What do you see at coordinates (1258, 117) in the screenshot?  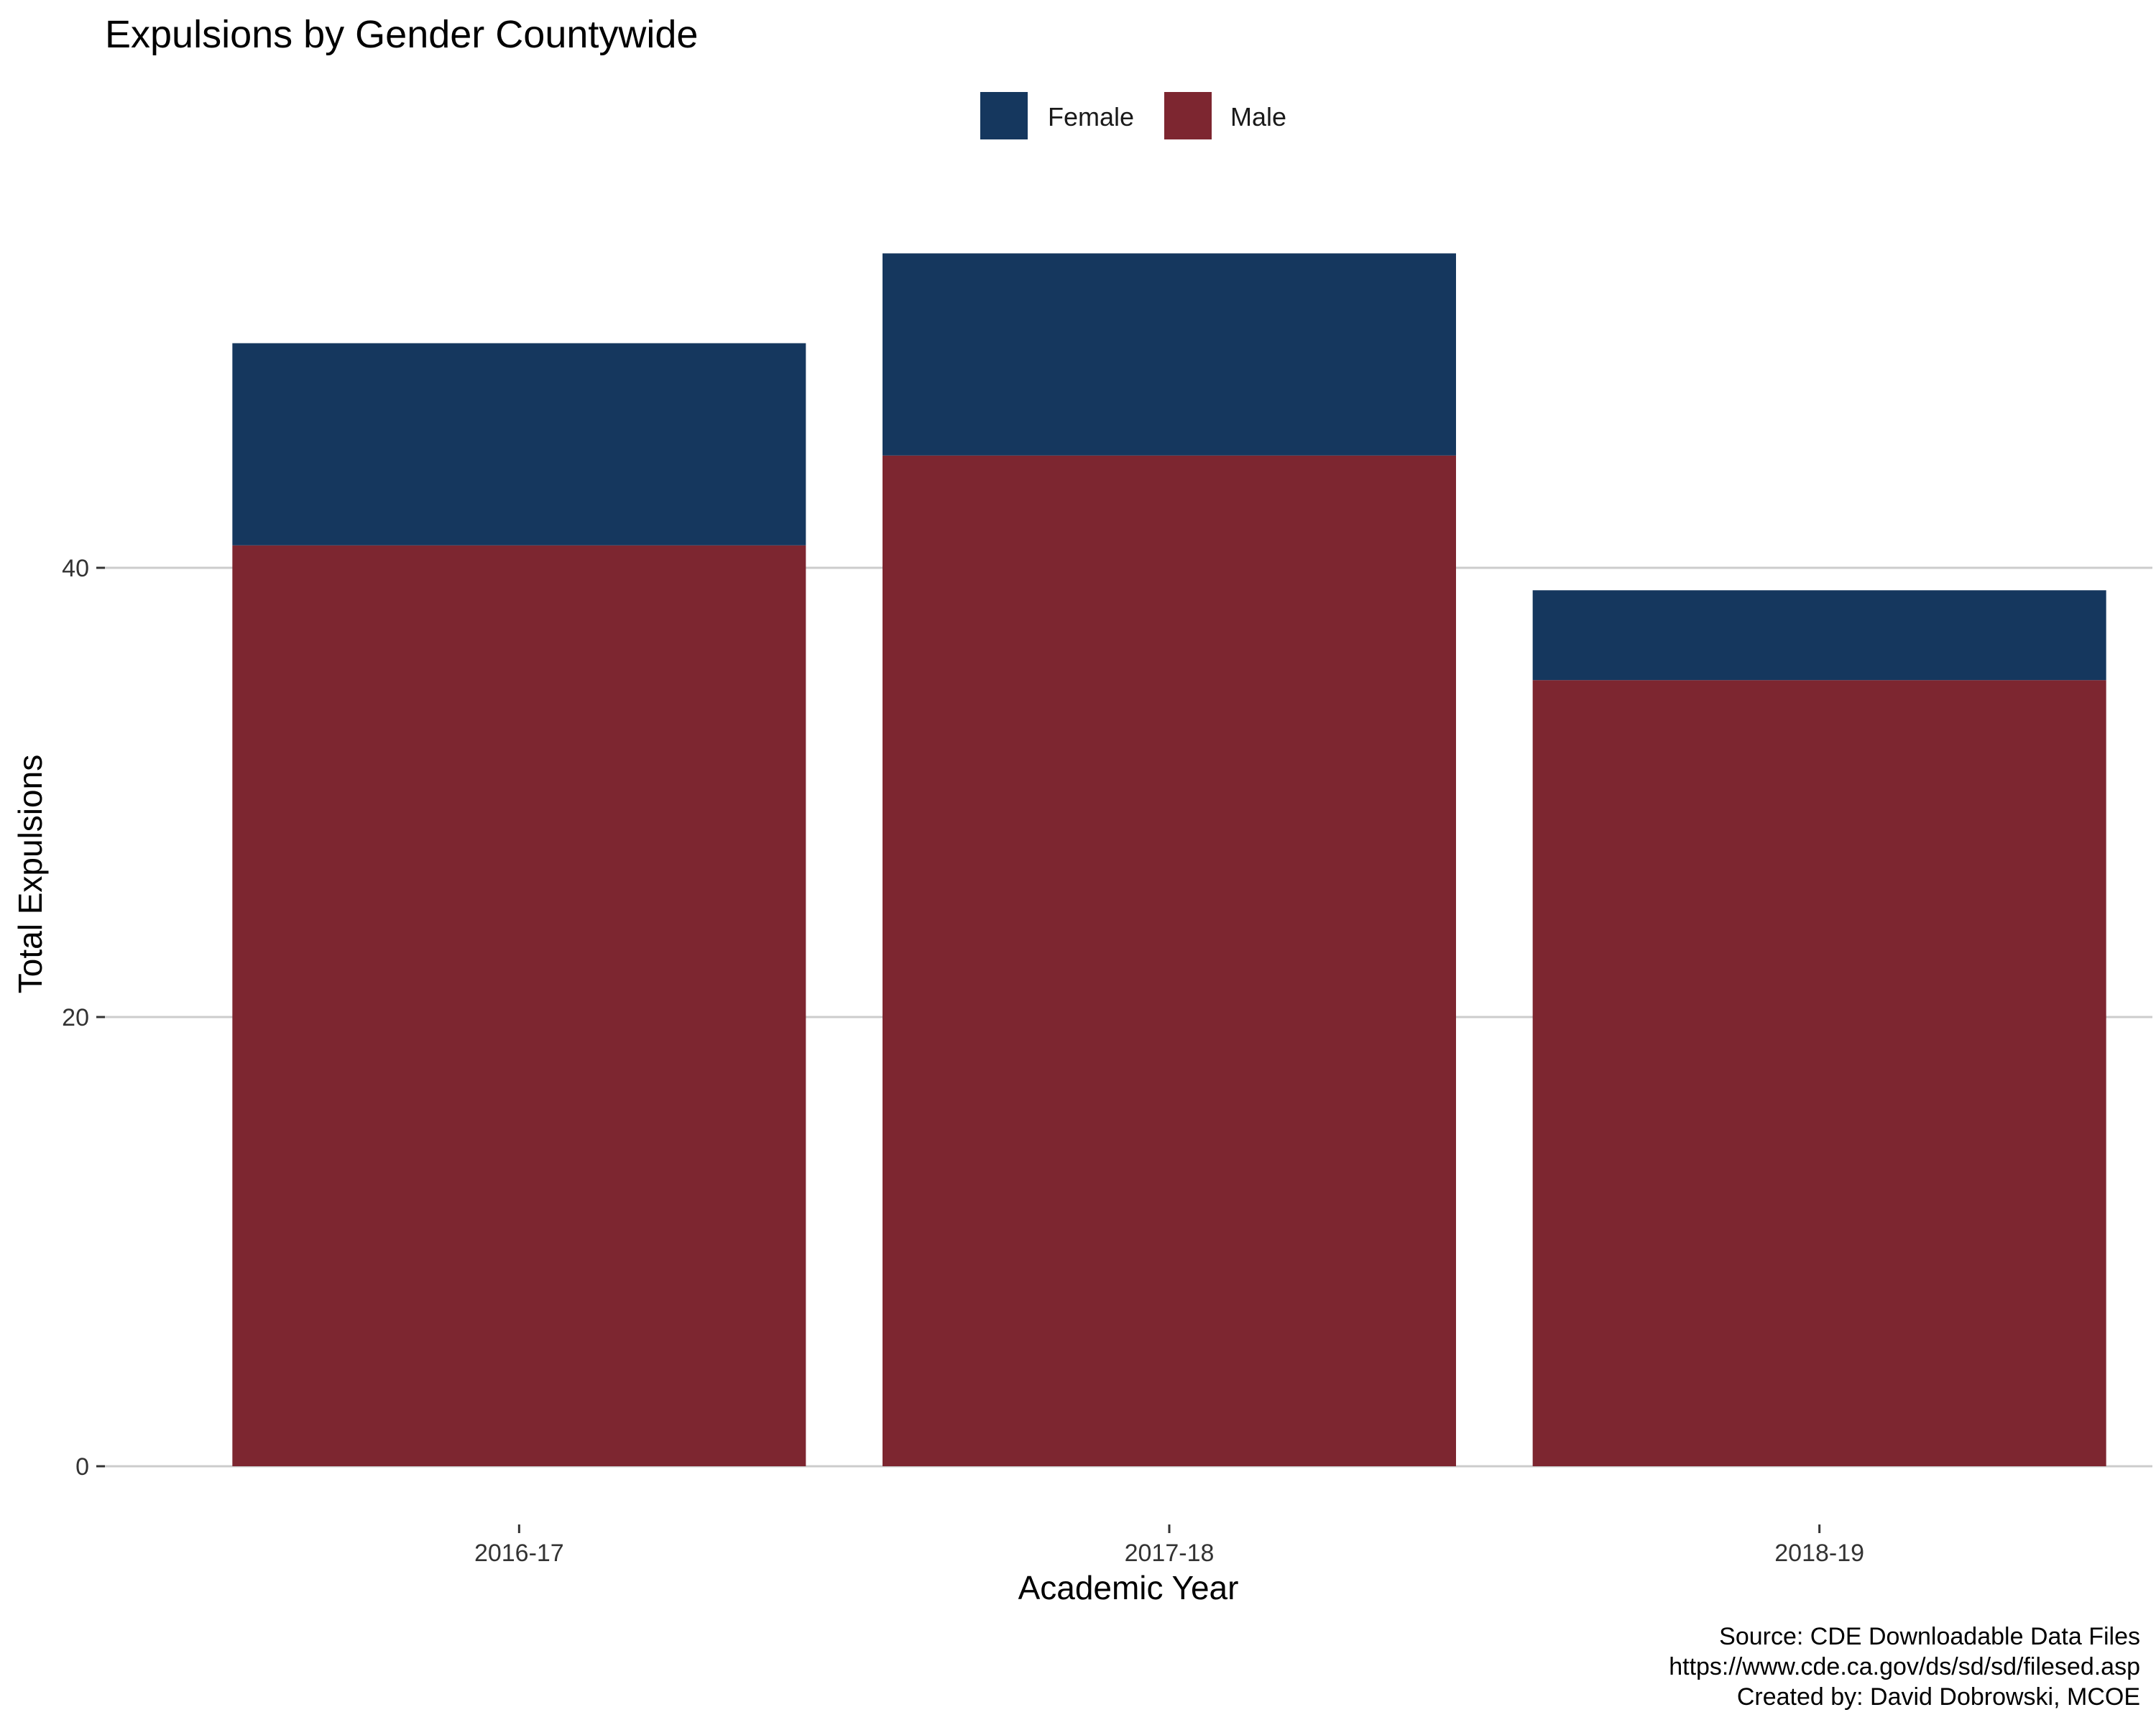 I see `legend-label-male: Male` at bounding box center [1258, 117].